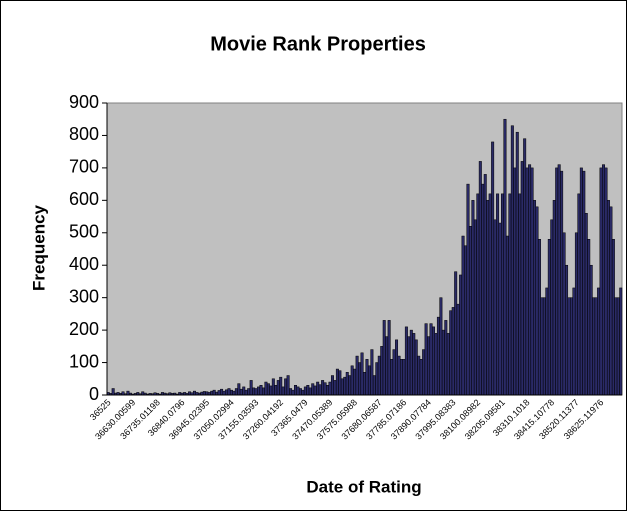 This screenshot has width=628, height=512. I want to click on y-tick-label: 300, so click(84, 296).